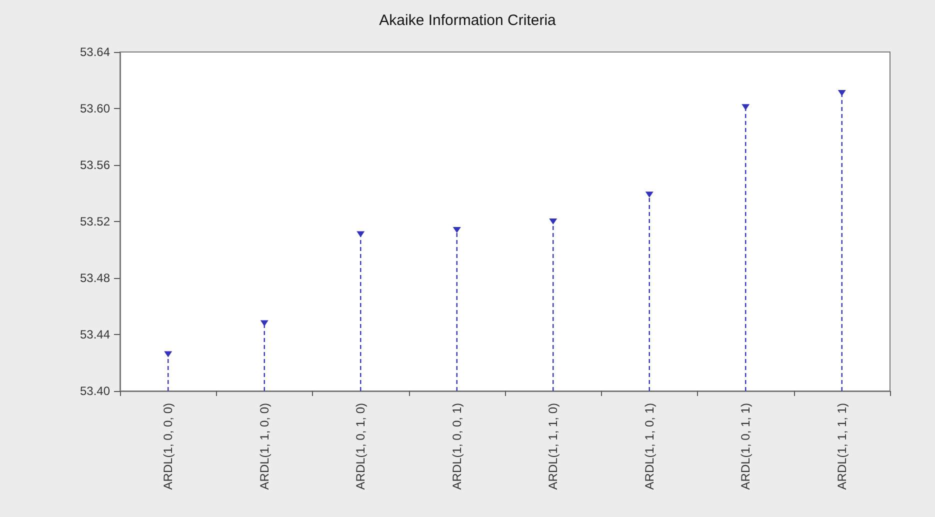 The height and width of the screenshot is (517, 935). Describe the element at coordinates (95, 165) in the screenshot. I see `y-tick-label: 53.56` at that location.